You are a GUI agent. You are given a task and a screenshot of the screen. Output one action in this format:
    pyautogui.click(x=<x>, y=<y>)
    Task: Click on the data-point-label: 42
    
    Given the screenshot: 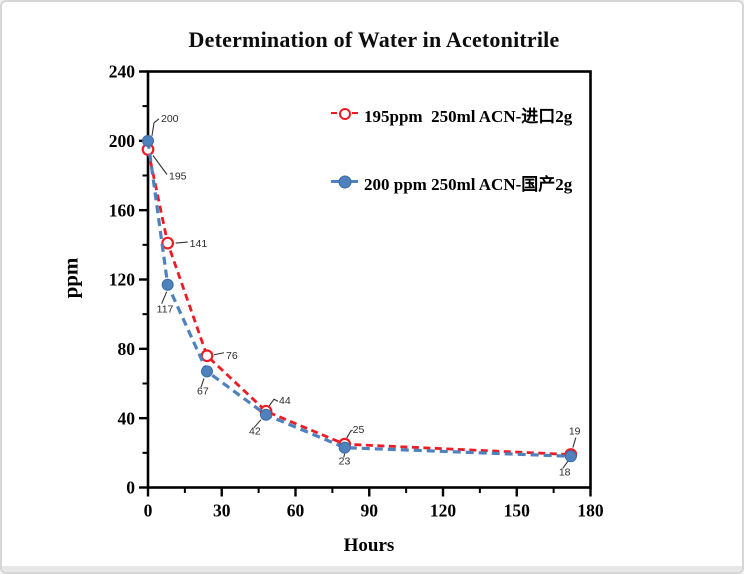 What is the action you would take?
    pyautogui.click(x=255, y=432)
    